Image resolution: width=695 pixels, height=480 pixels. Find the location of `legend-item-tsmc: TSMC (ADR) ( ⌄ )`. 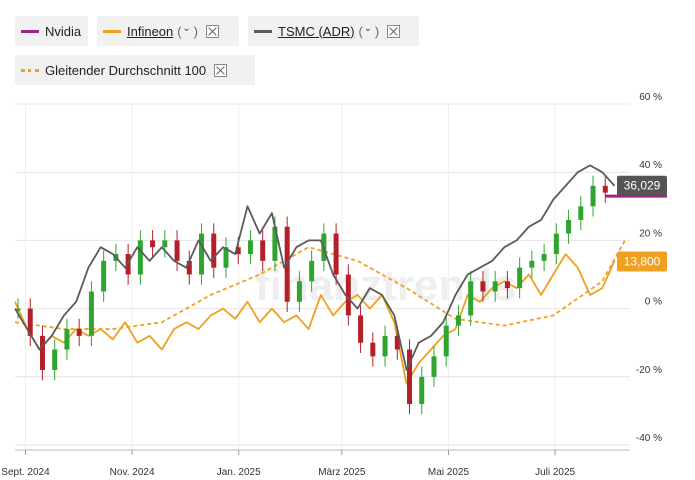

legend-item-tsmc: TSMC (ADR) ( ⌄ ) is located at coordinates (333, 31).